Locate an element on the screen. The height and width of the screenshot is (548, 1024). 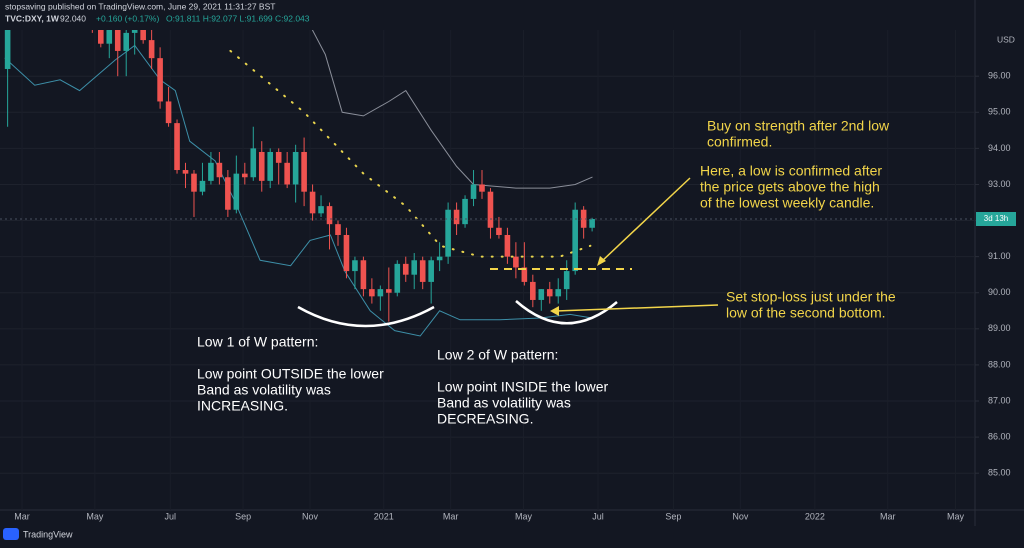
annotation: Low point INSIDE the lower is located at coordinates (523, 387).